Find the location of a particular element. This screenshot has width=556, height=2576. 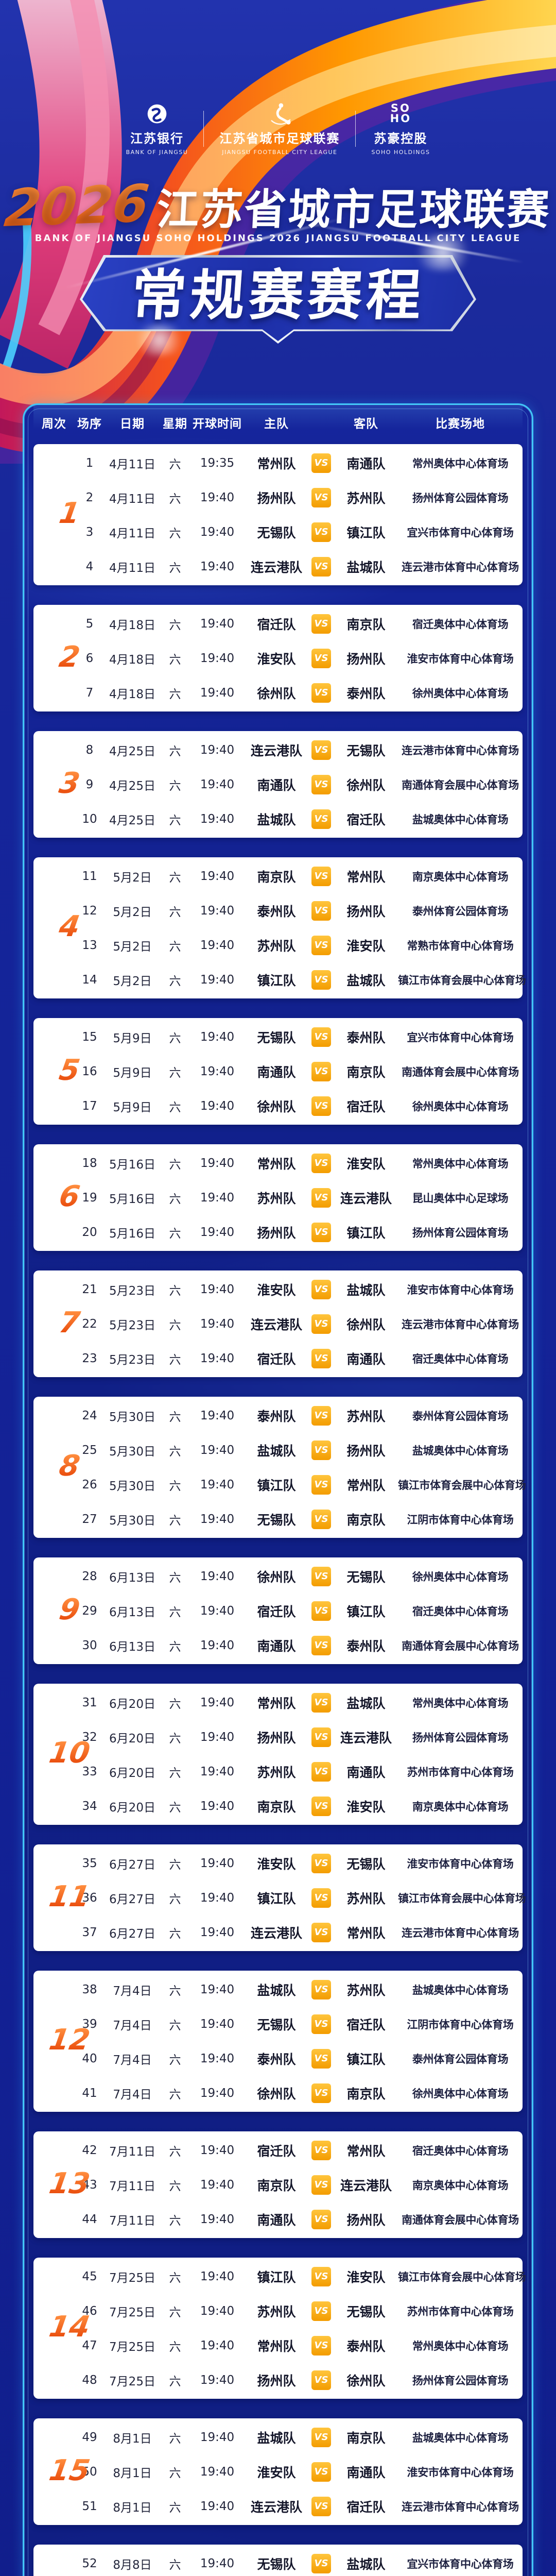

match-date: 6月20日 is located at coordinates (132, 1773).